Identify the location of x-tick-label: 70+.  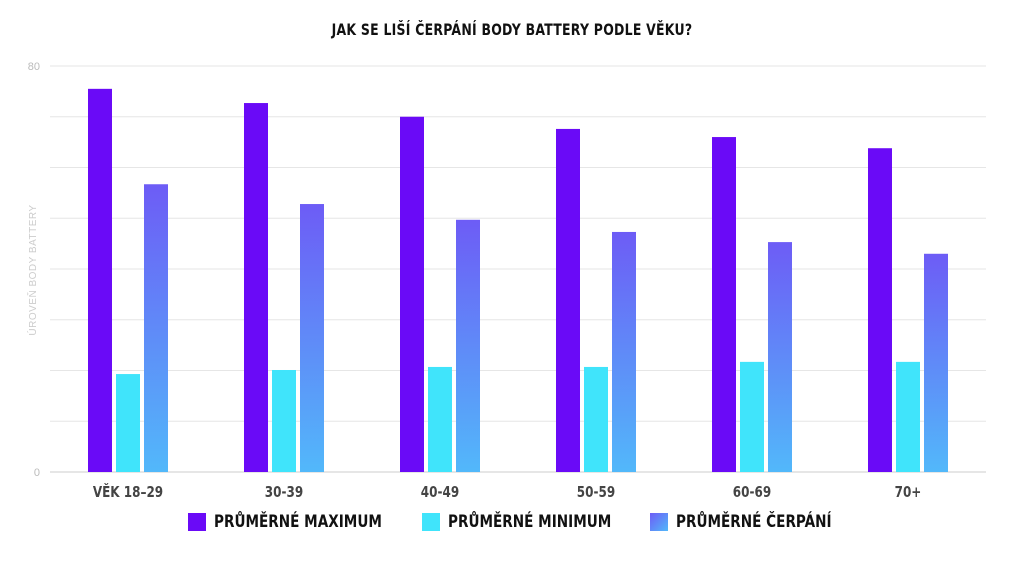
(908, 493).